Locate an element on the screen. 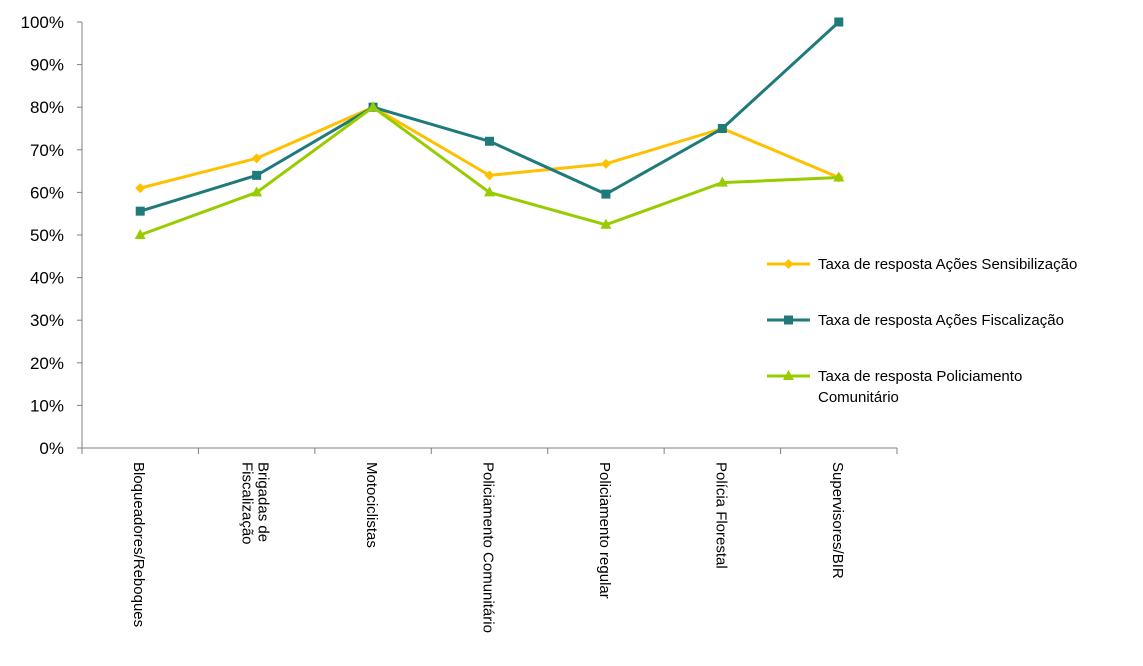  legend-label: Taxa de resposta Policiamento Comunitário is located at coordinates (920, 387).